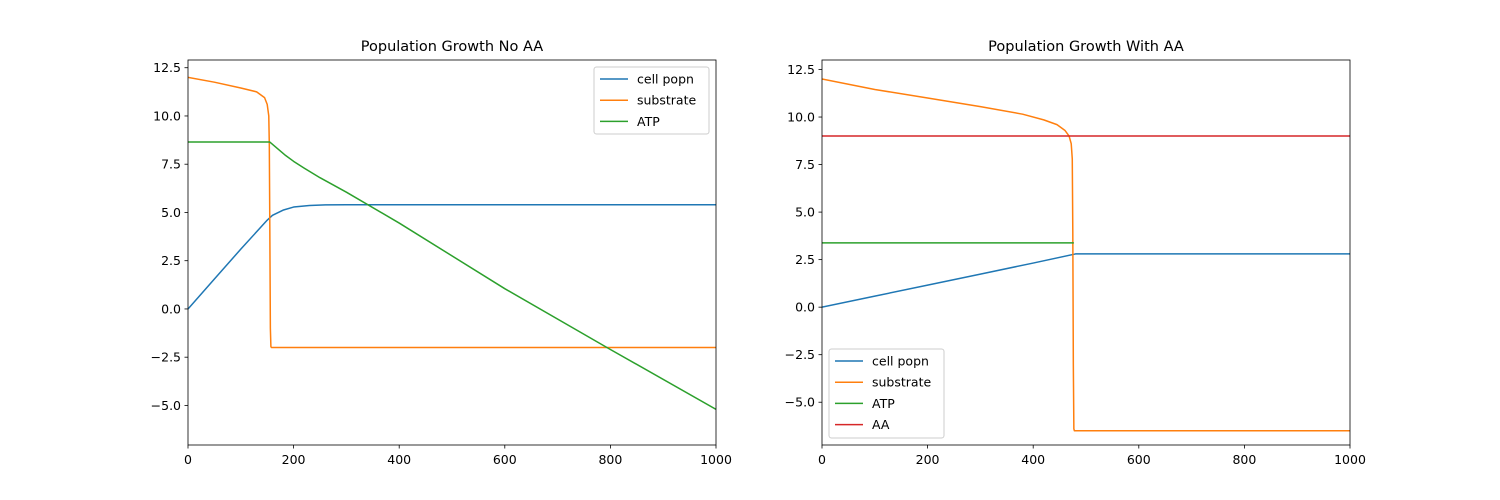 The width and height of the screenshot is (1500, 500). I want to click on legend: cell popn substrate ATP AA, so click(886, 393).